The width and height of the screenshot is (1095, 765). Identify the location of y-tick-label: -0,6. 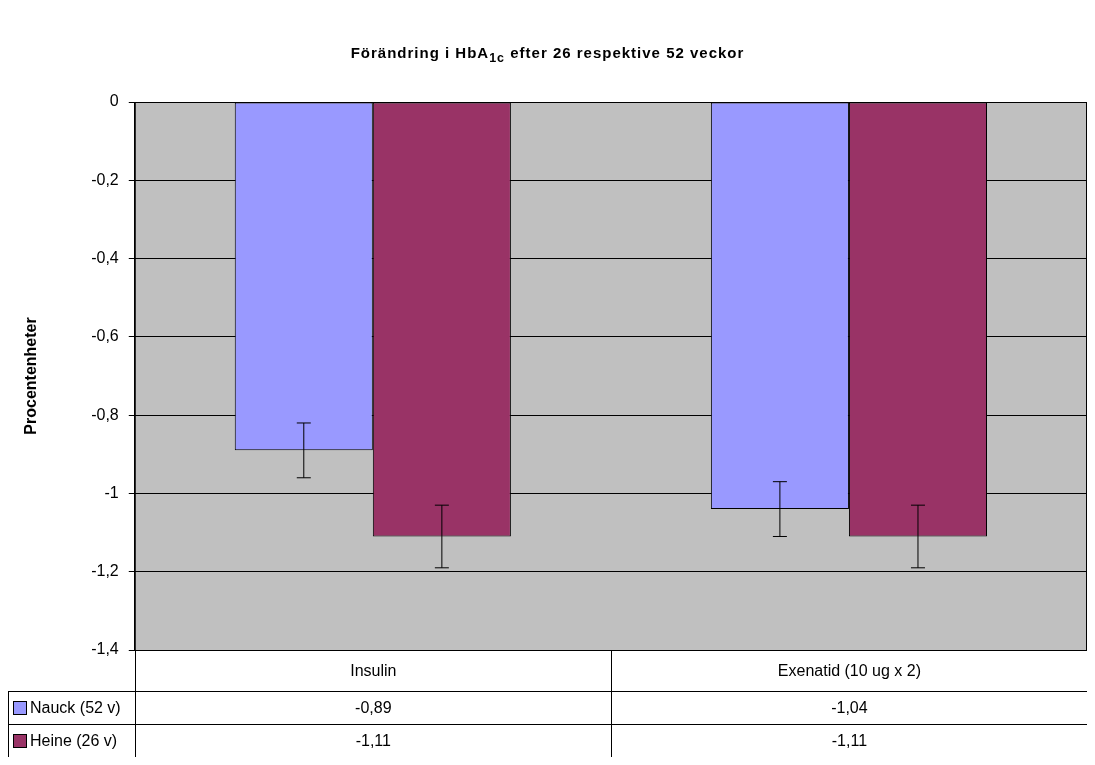
(105, 336).